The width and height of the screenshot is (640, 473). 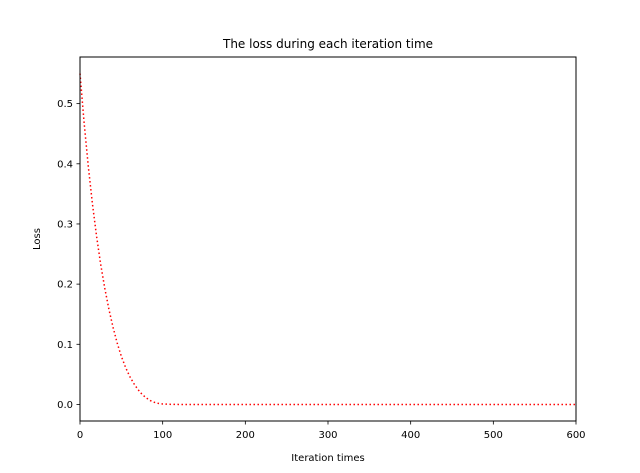 I want to click on x-tick-label: 200, so click(x=245, y=435).